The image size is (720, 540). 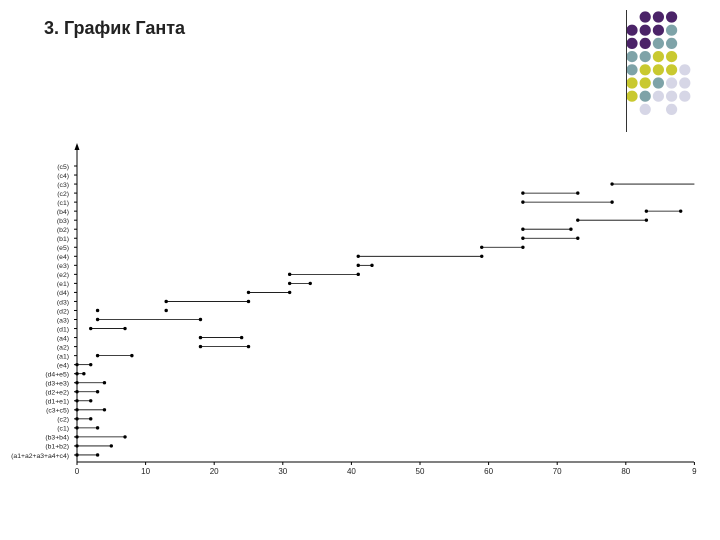 I want to click on row-label: (d3), so click(x=63, y=302).